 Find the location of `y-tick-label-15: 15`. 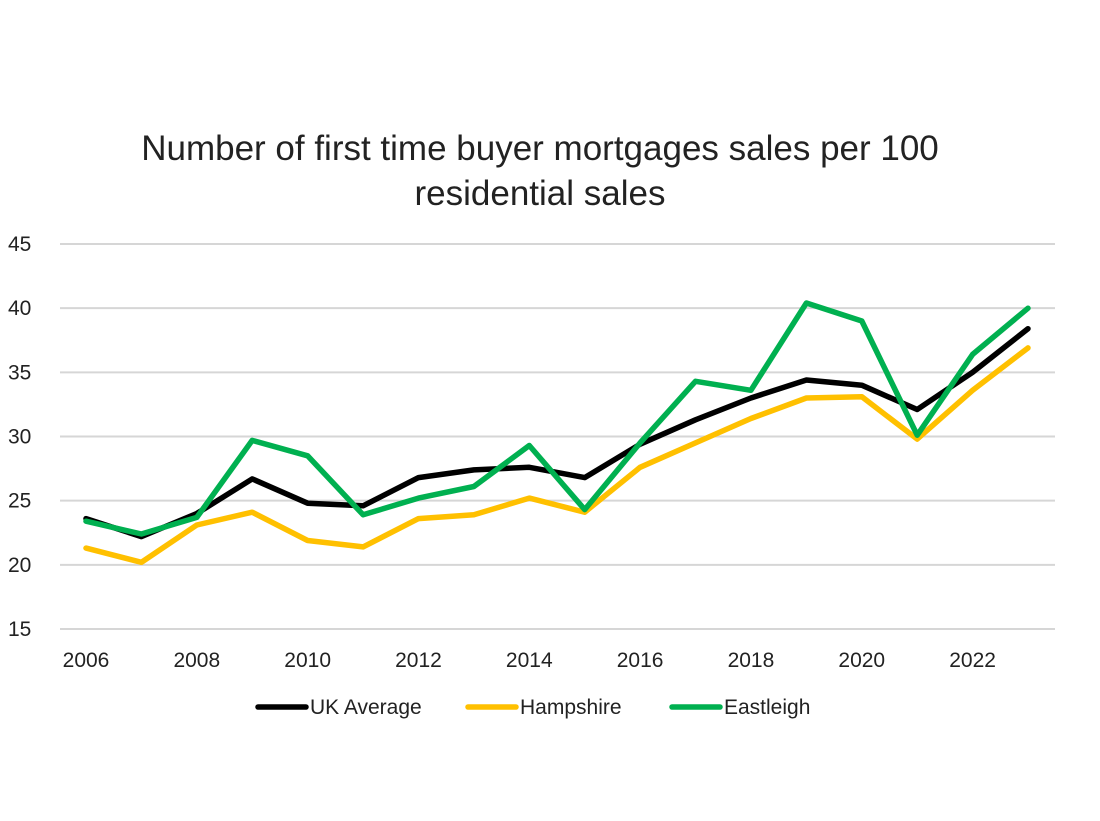

y-tick-label-15: 15 is located at coordinates (19, 629).